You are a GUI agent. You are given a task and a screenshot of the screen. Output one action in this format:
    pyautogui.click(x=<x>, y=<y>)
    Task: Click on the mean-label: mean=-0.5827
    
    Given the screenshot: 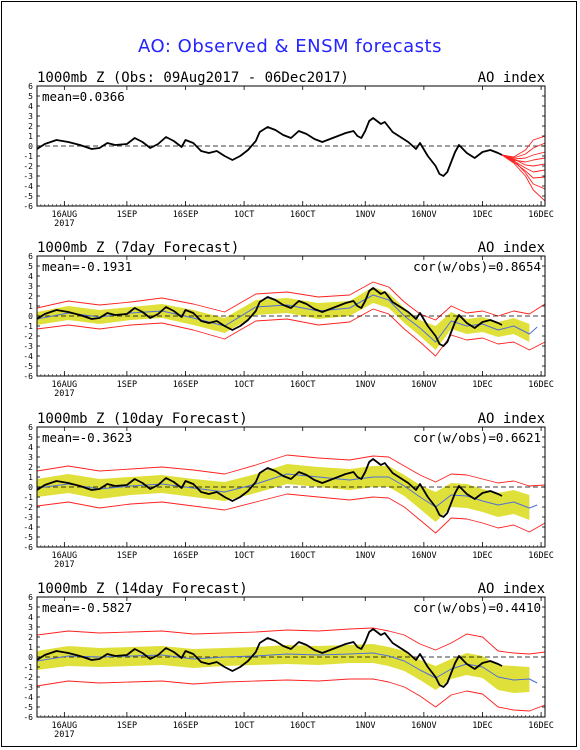 What is the action you would take?
    pyautogui.click(x=87, y=607)
    